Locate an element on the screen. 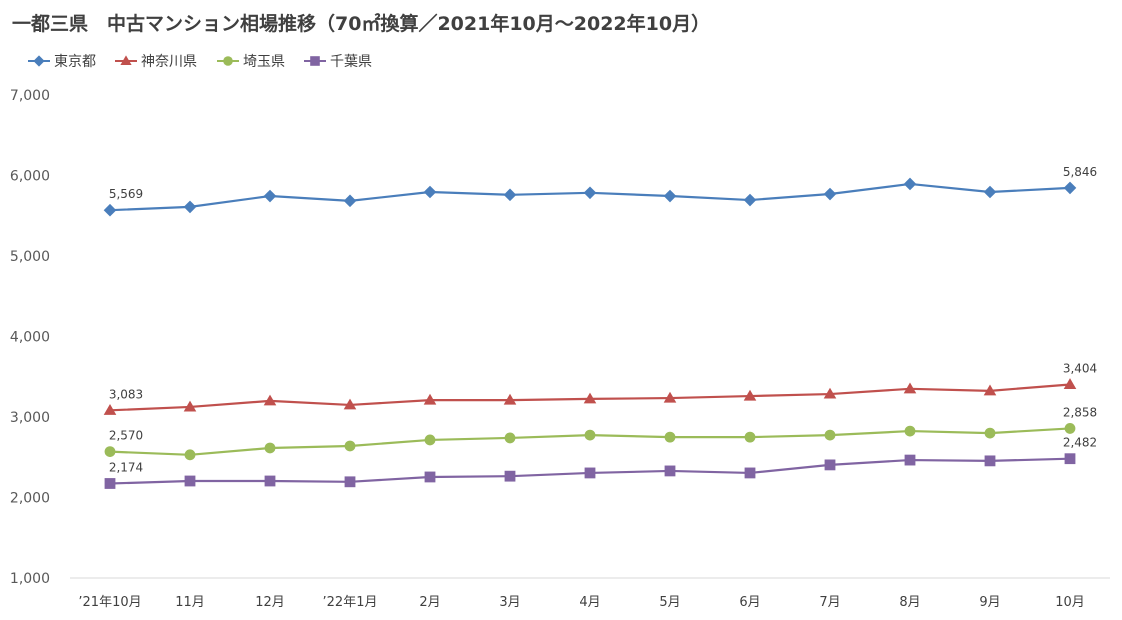 The width and height of the screenshot is (1122, 620). y-tick-label: 1,000 is located at coordinates (30, 579).